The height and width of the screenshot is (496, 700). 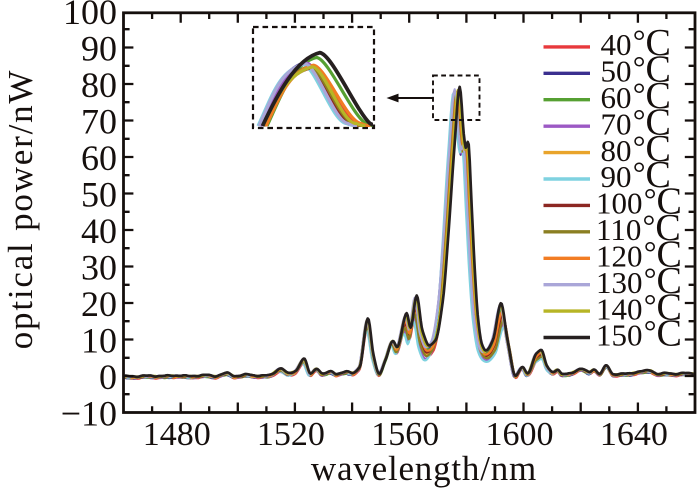 What do you see at coordinates (638, 228) in the screenshot?
I see `svg-text: 110°C` at bounding box center [638, 228].